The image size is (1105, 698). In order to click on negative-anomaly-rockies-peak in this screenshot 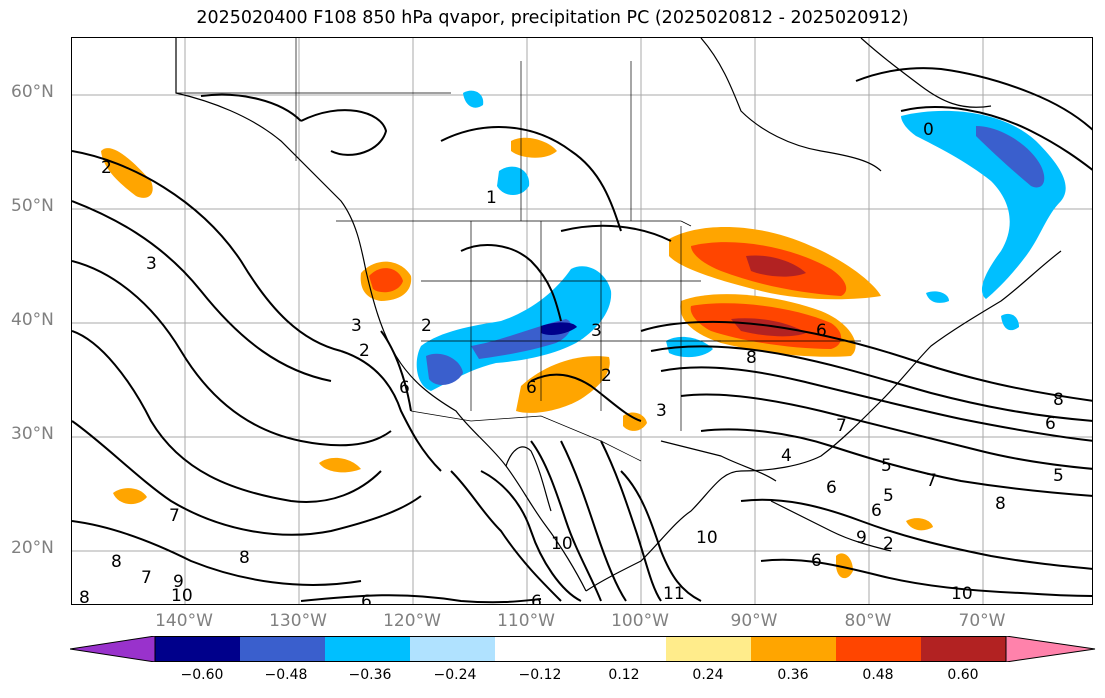, I will do `click(559, 328)`.